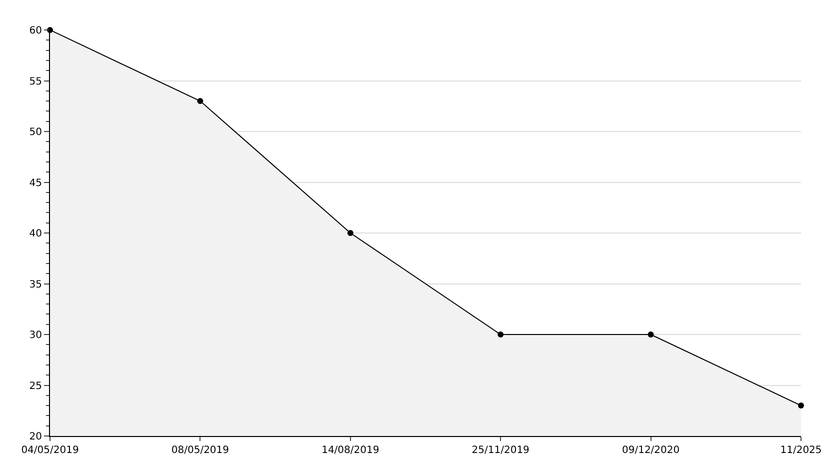  I want to click on x-tick-label: 09/12/2020, so click(651, 450).